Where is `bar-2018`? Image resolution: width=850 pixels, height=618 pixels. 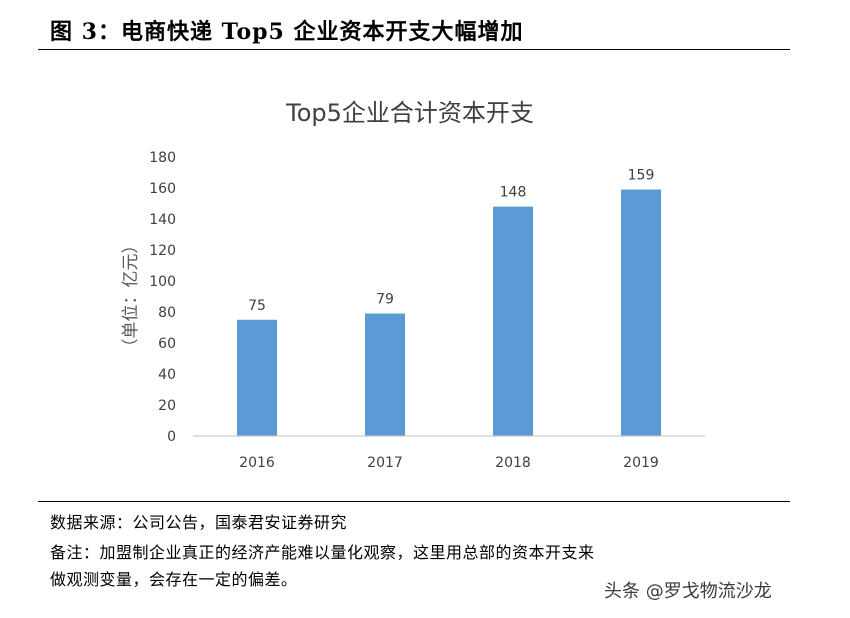 bar-2018 is located at coordinates (513, 321).